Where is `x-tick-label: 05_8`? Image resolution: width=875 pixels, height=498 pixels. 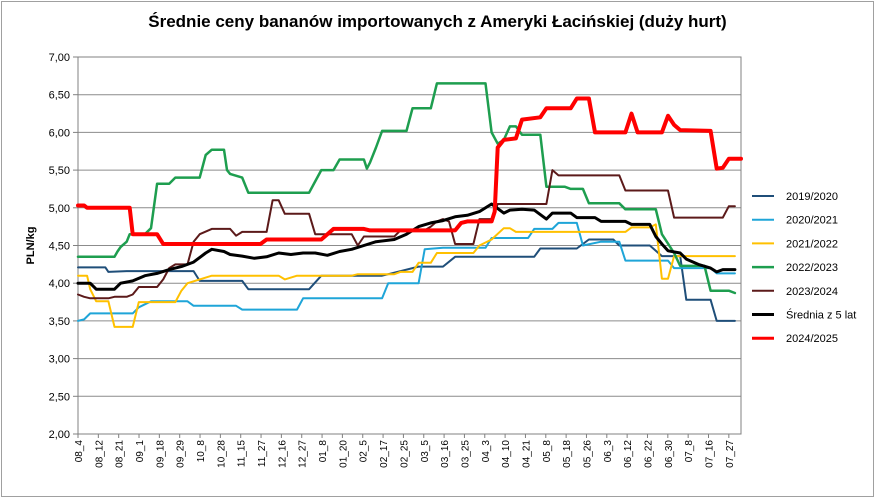 x-tick-label: 05_8 is located at coordinates (547, 451).